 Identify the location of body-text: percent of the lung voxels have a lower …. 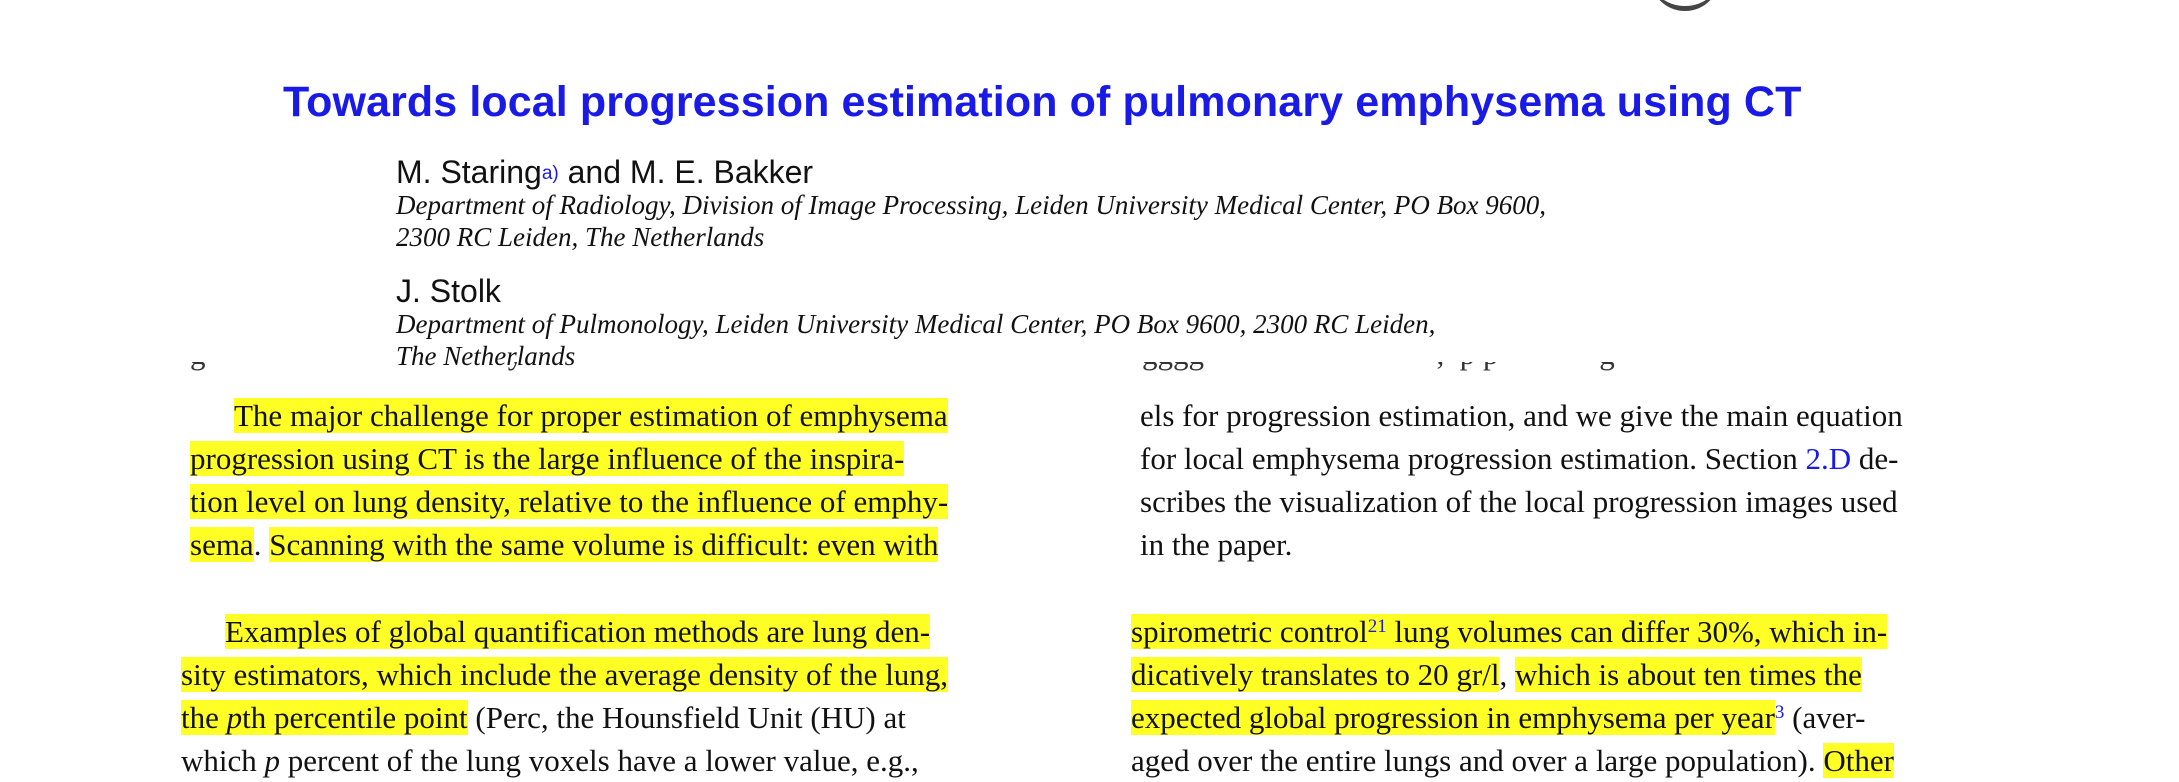
(599, 760).